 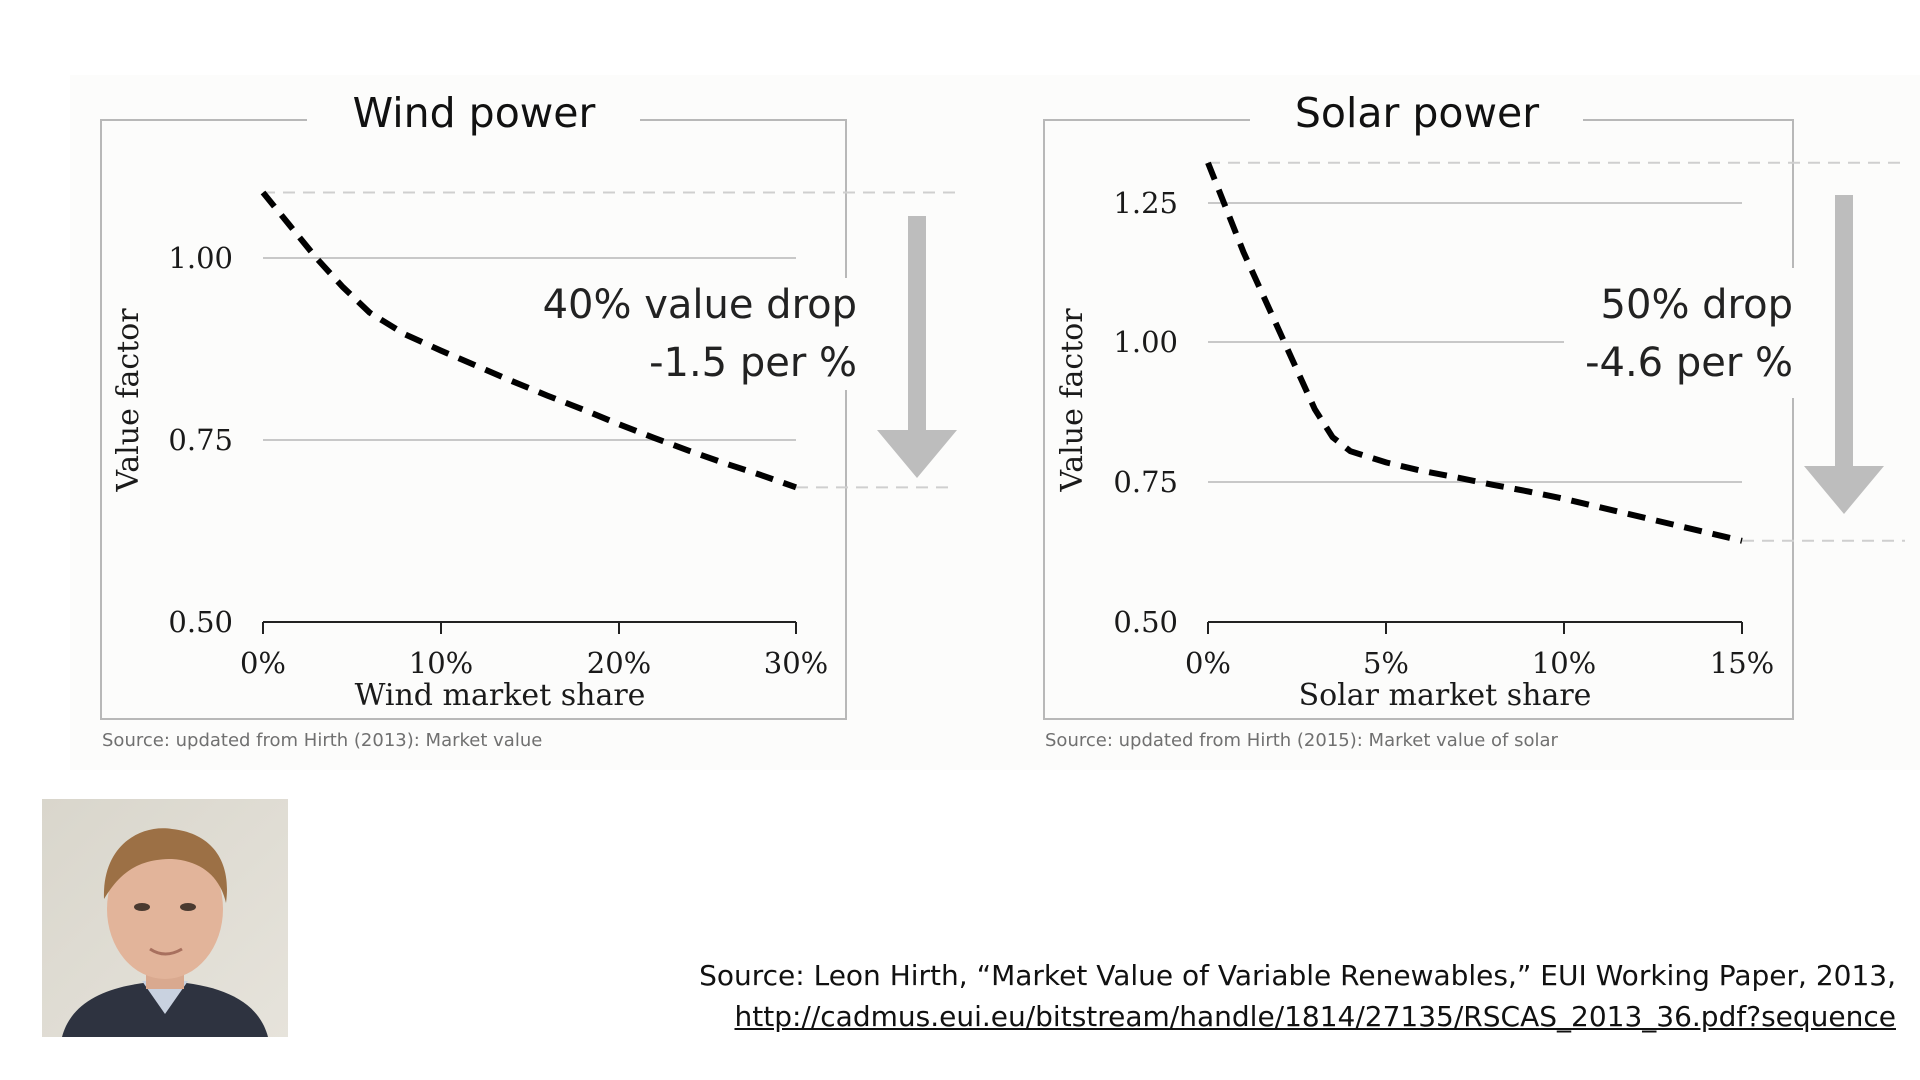 I want to click on solar-annotation-backdrop, so click(x=1686, y=333).